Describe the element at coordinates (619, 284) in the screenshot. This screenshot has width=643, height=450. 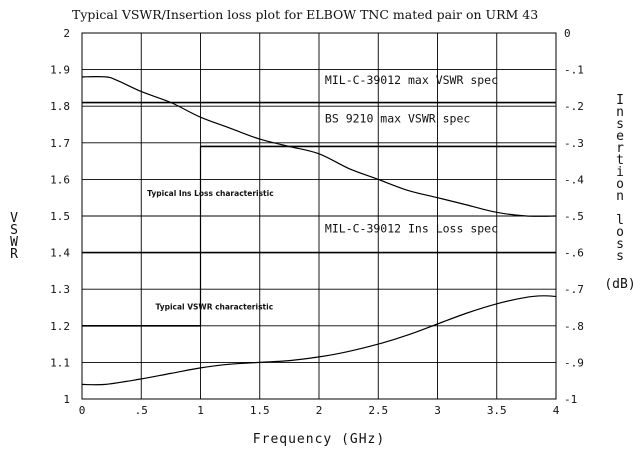
I see `y2-axis-unit: (dB)` at that location.